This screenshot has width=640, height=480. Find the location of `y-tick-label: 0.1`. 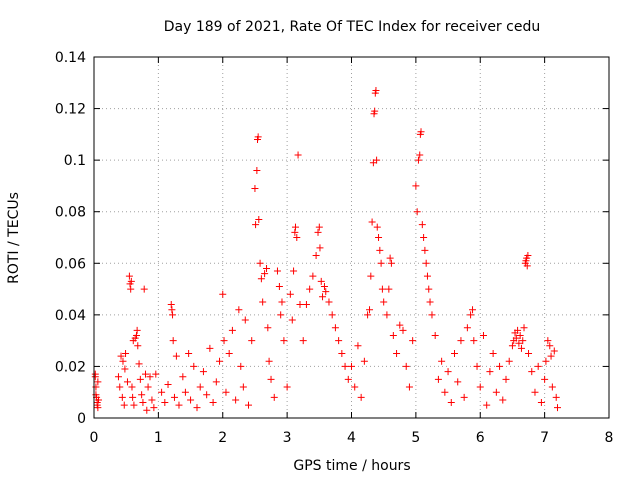

y-tick-label: 0.1 is located at coordinates (75, 161).